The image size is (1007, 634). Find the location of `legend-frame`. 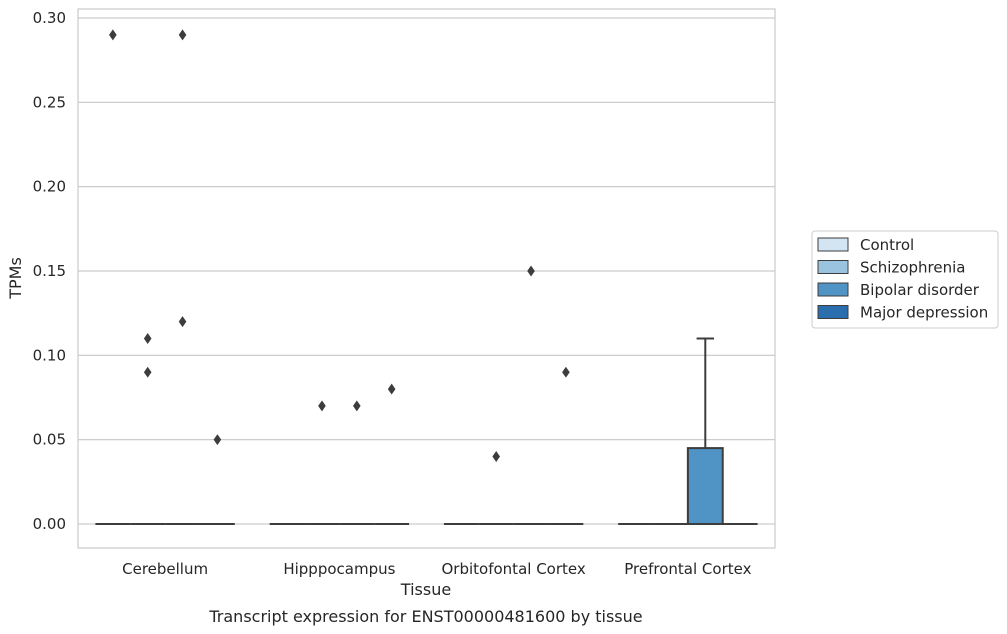

legend-frame is located at coordinates (905, 279).